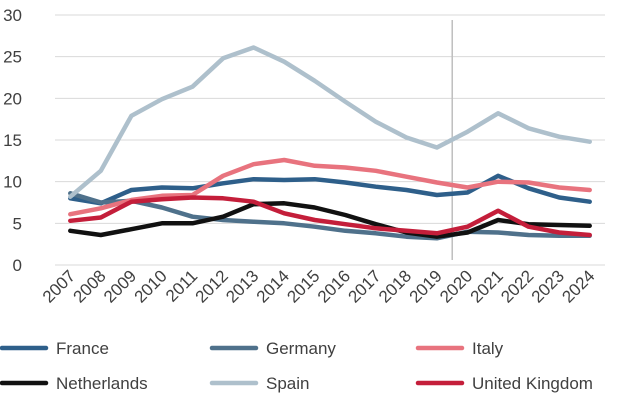  What do you see at coordinates (330, 220) in the screenshot?
I see `series-line-netherlands` at bounding box center [330, 220].